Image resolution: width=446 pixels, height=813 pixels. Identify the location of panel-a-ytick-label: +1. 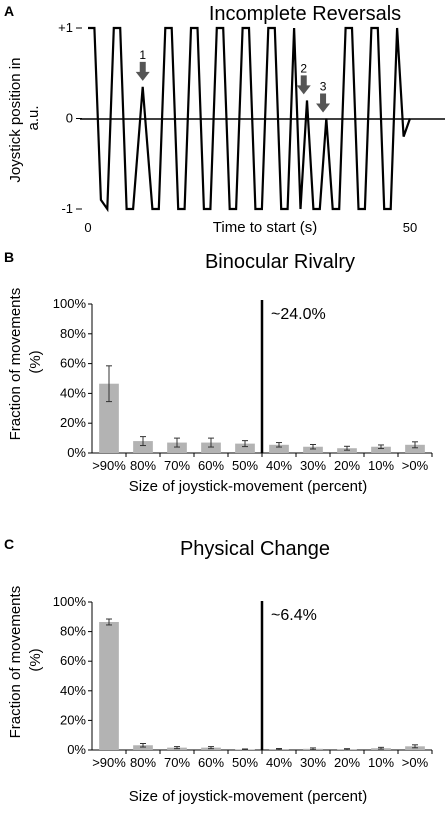
(65, 27).